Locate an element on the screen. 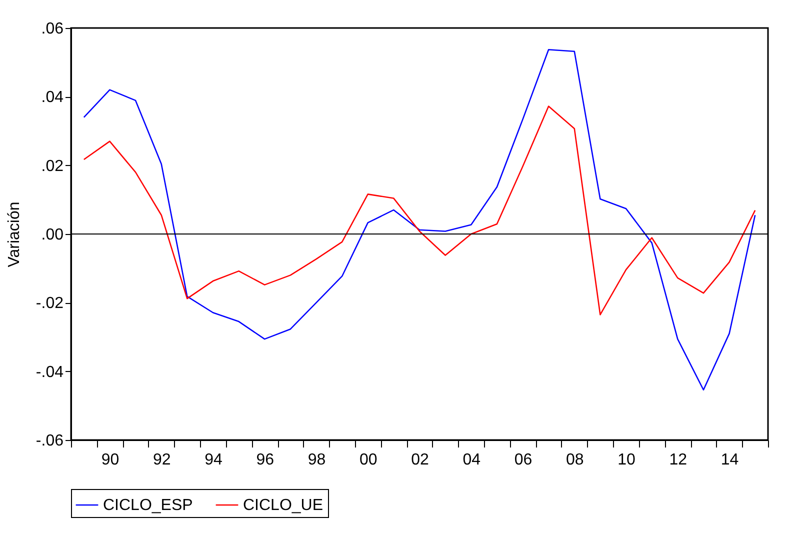 The height and width of the screenshot is (534, 804). x-tick-label: 98 is located at coordinates (317, 460).